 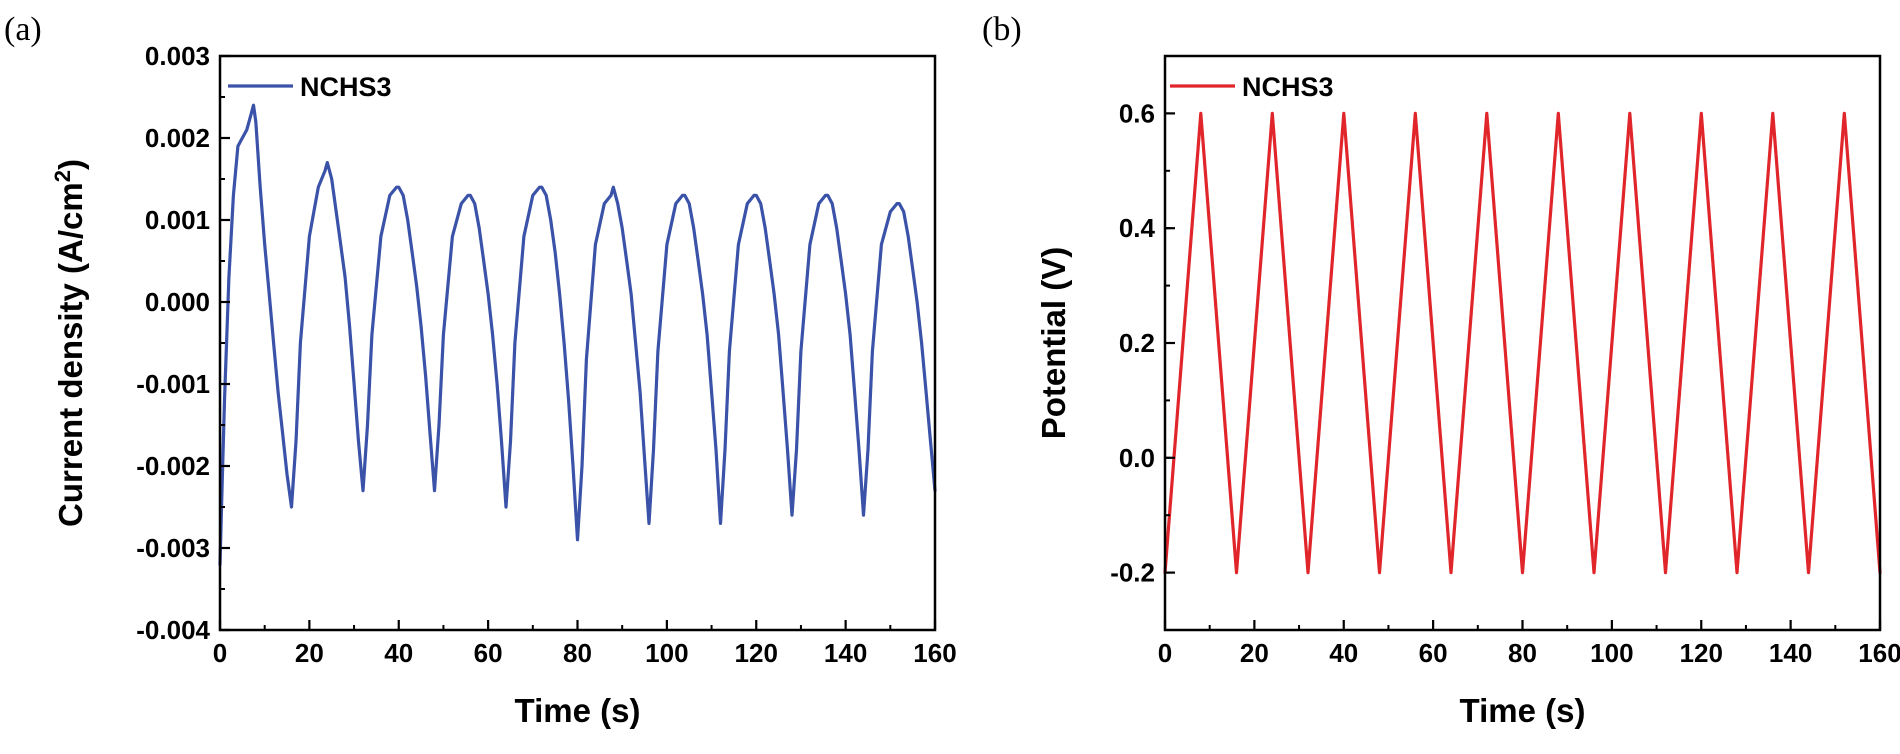 What do you see at coordinates (666, 653) in the screenshot?
I see `chart-a-x-tick-label: 100` at bounding box center [666, 653].